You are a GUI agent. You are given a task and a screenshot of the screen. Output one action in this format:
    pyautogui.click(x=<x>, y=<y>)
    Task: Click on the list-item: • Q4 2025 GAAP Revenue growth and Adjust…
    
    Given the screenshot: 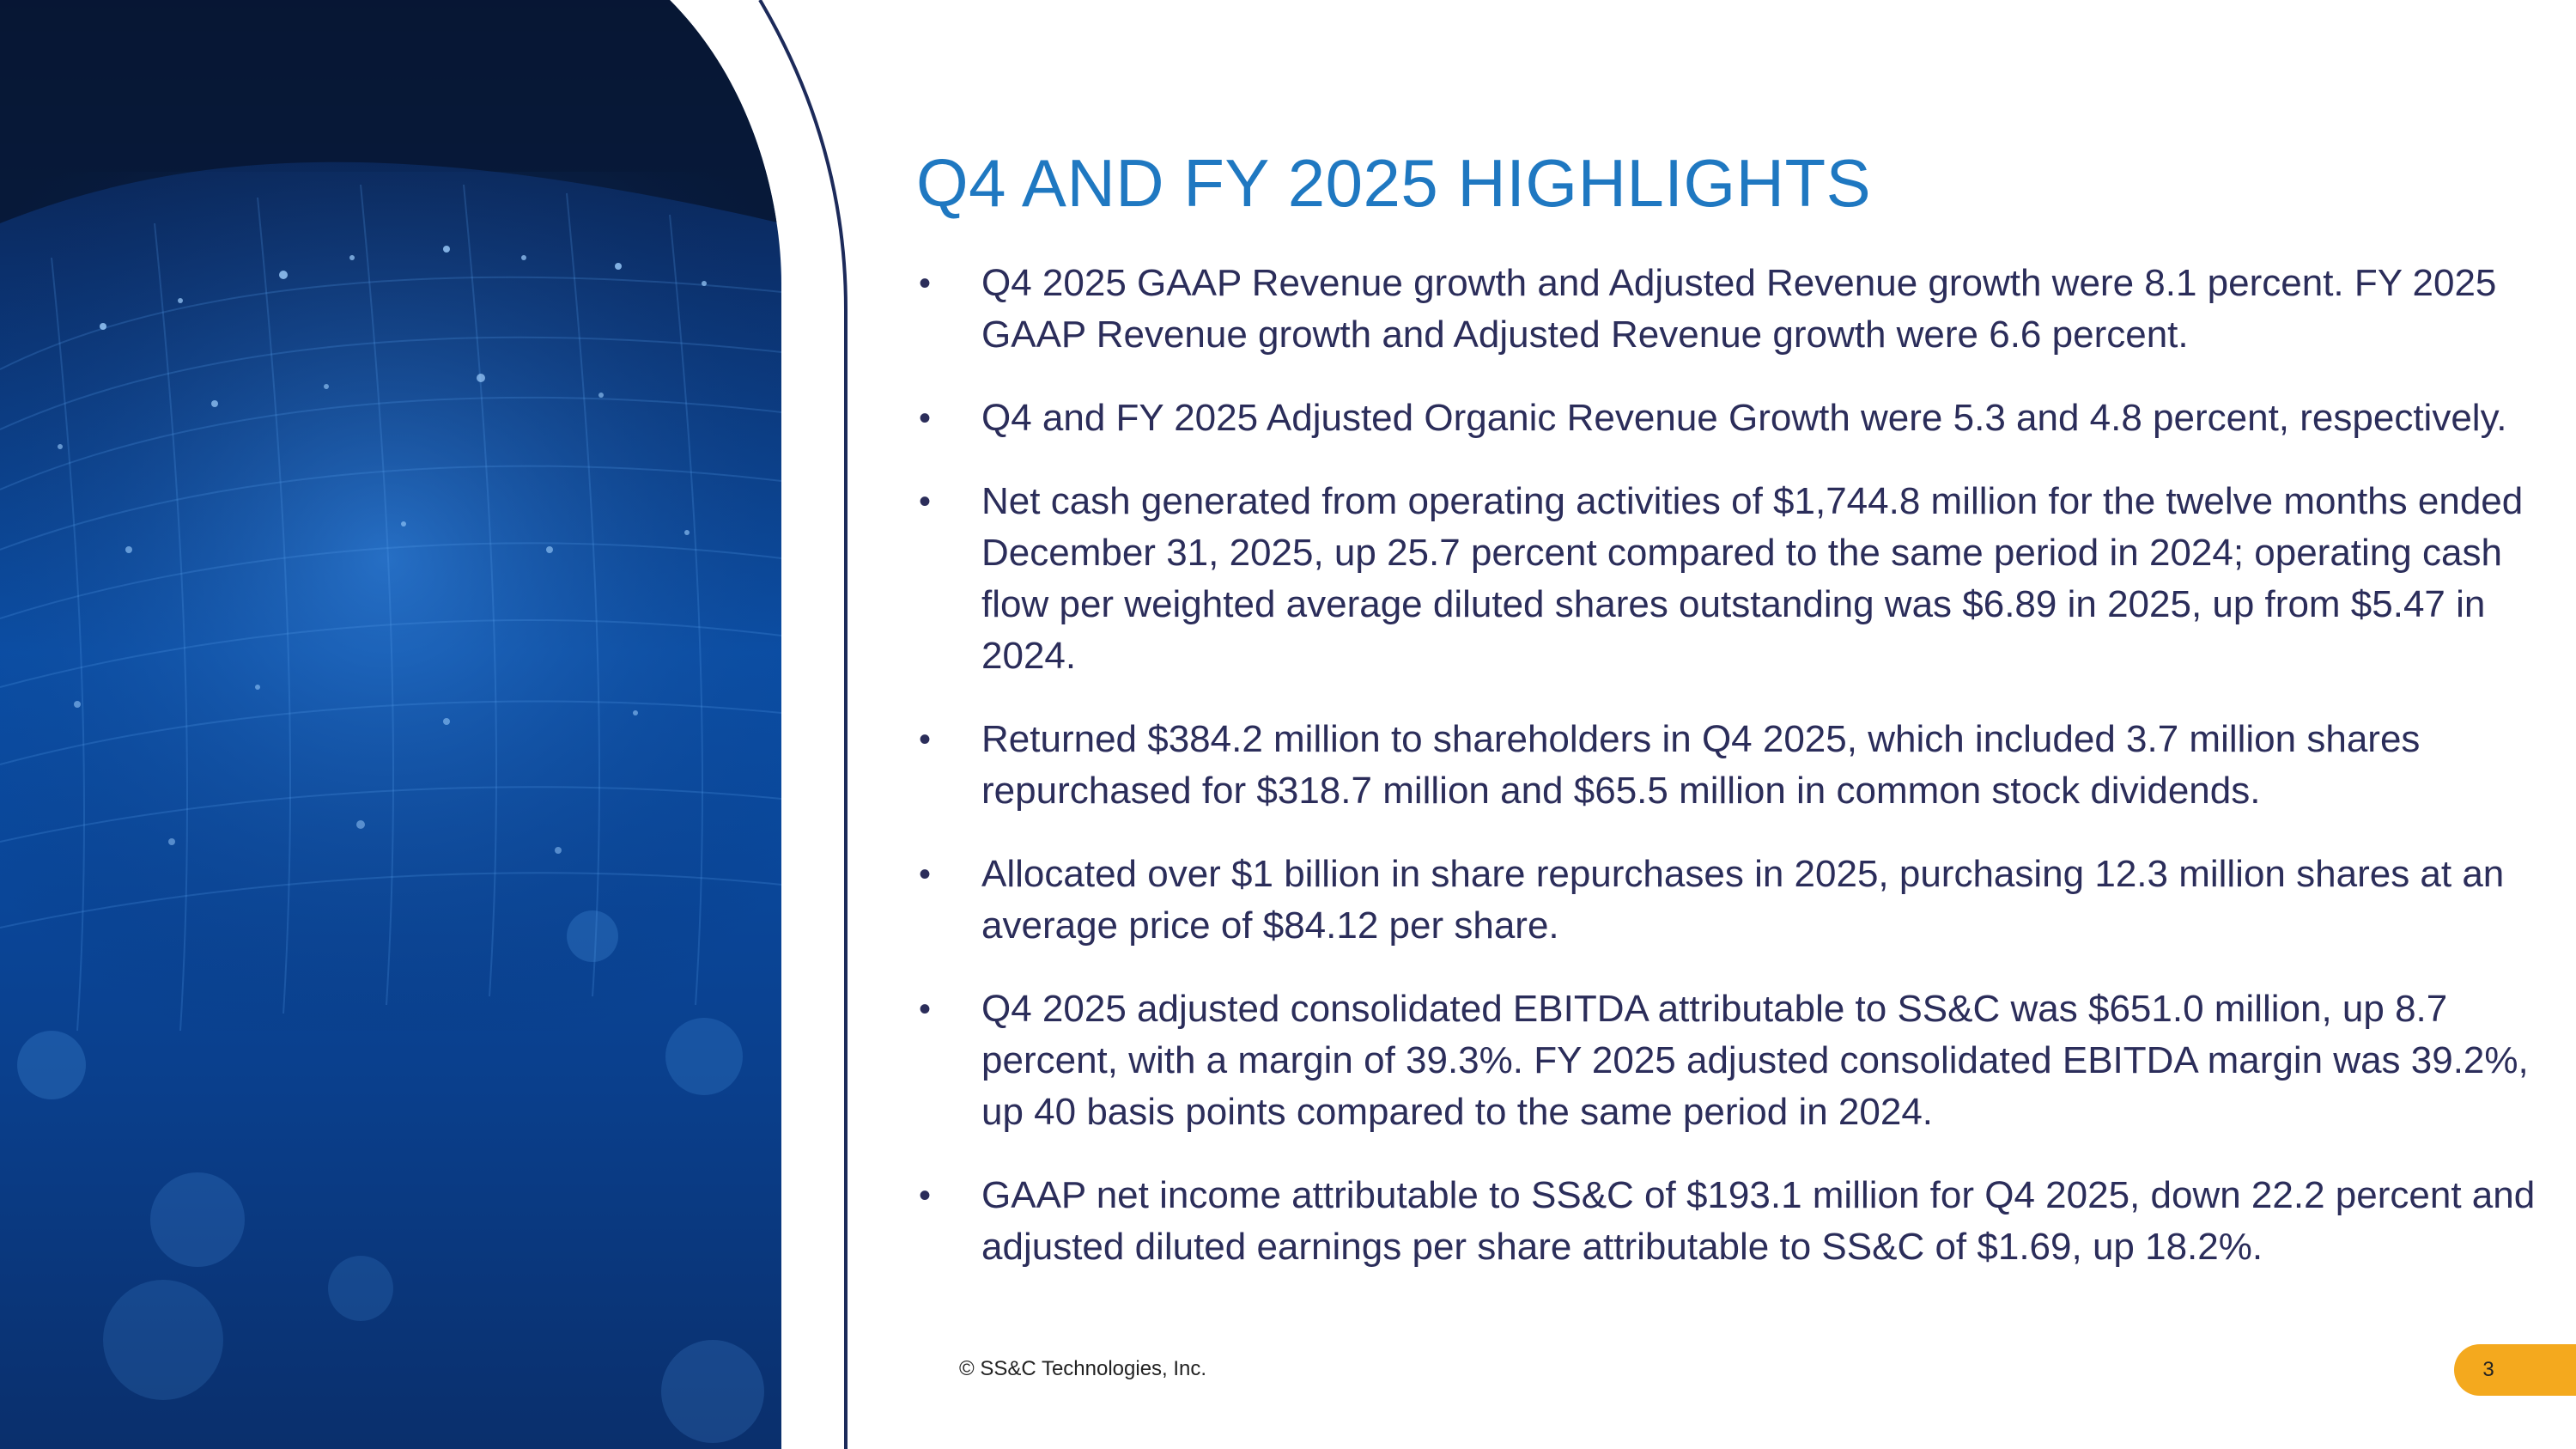 What is the action you would take?
    pyautogui.click(x=1732, y=309)
    